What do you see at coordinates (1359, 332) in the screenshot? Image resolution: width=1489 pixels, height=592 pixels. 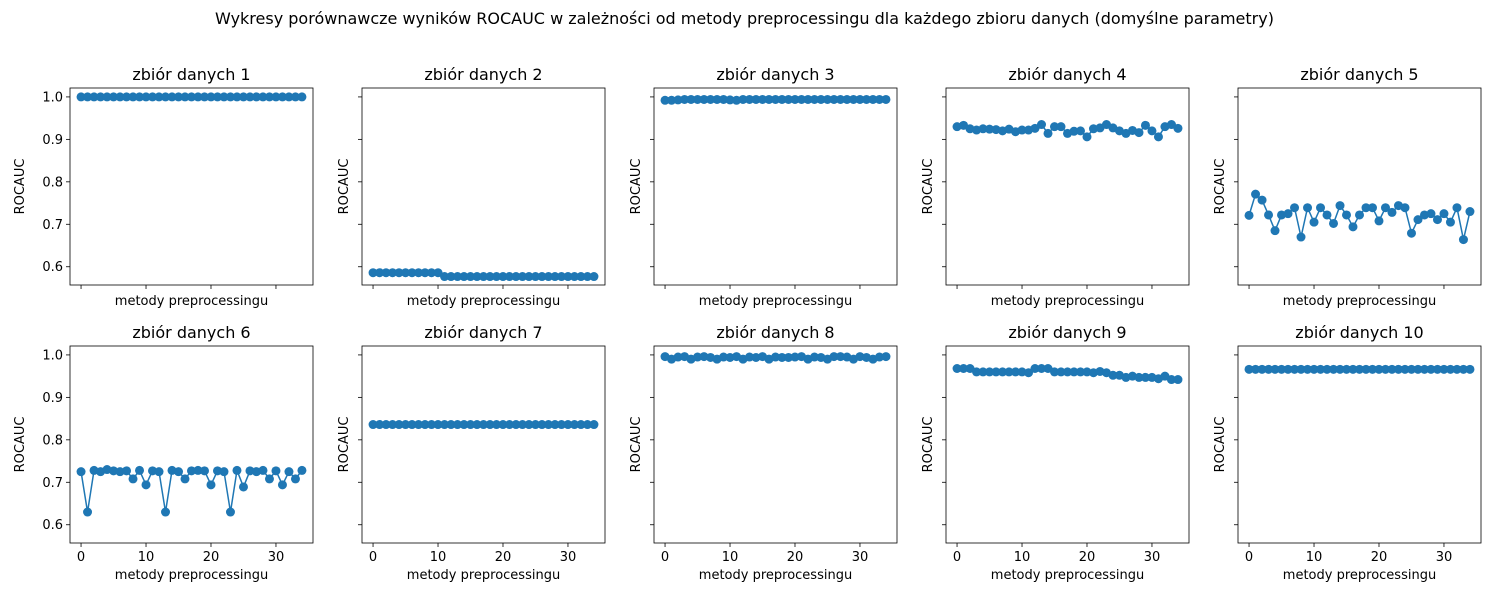 I see `subplot-title: zbiór danych 10` at bounding box center [1359, 332].